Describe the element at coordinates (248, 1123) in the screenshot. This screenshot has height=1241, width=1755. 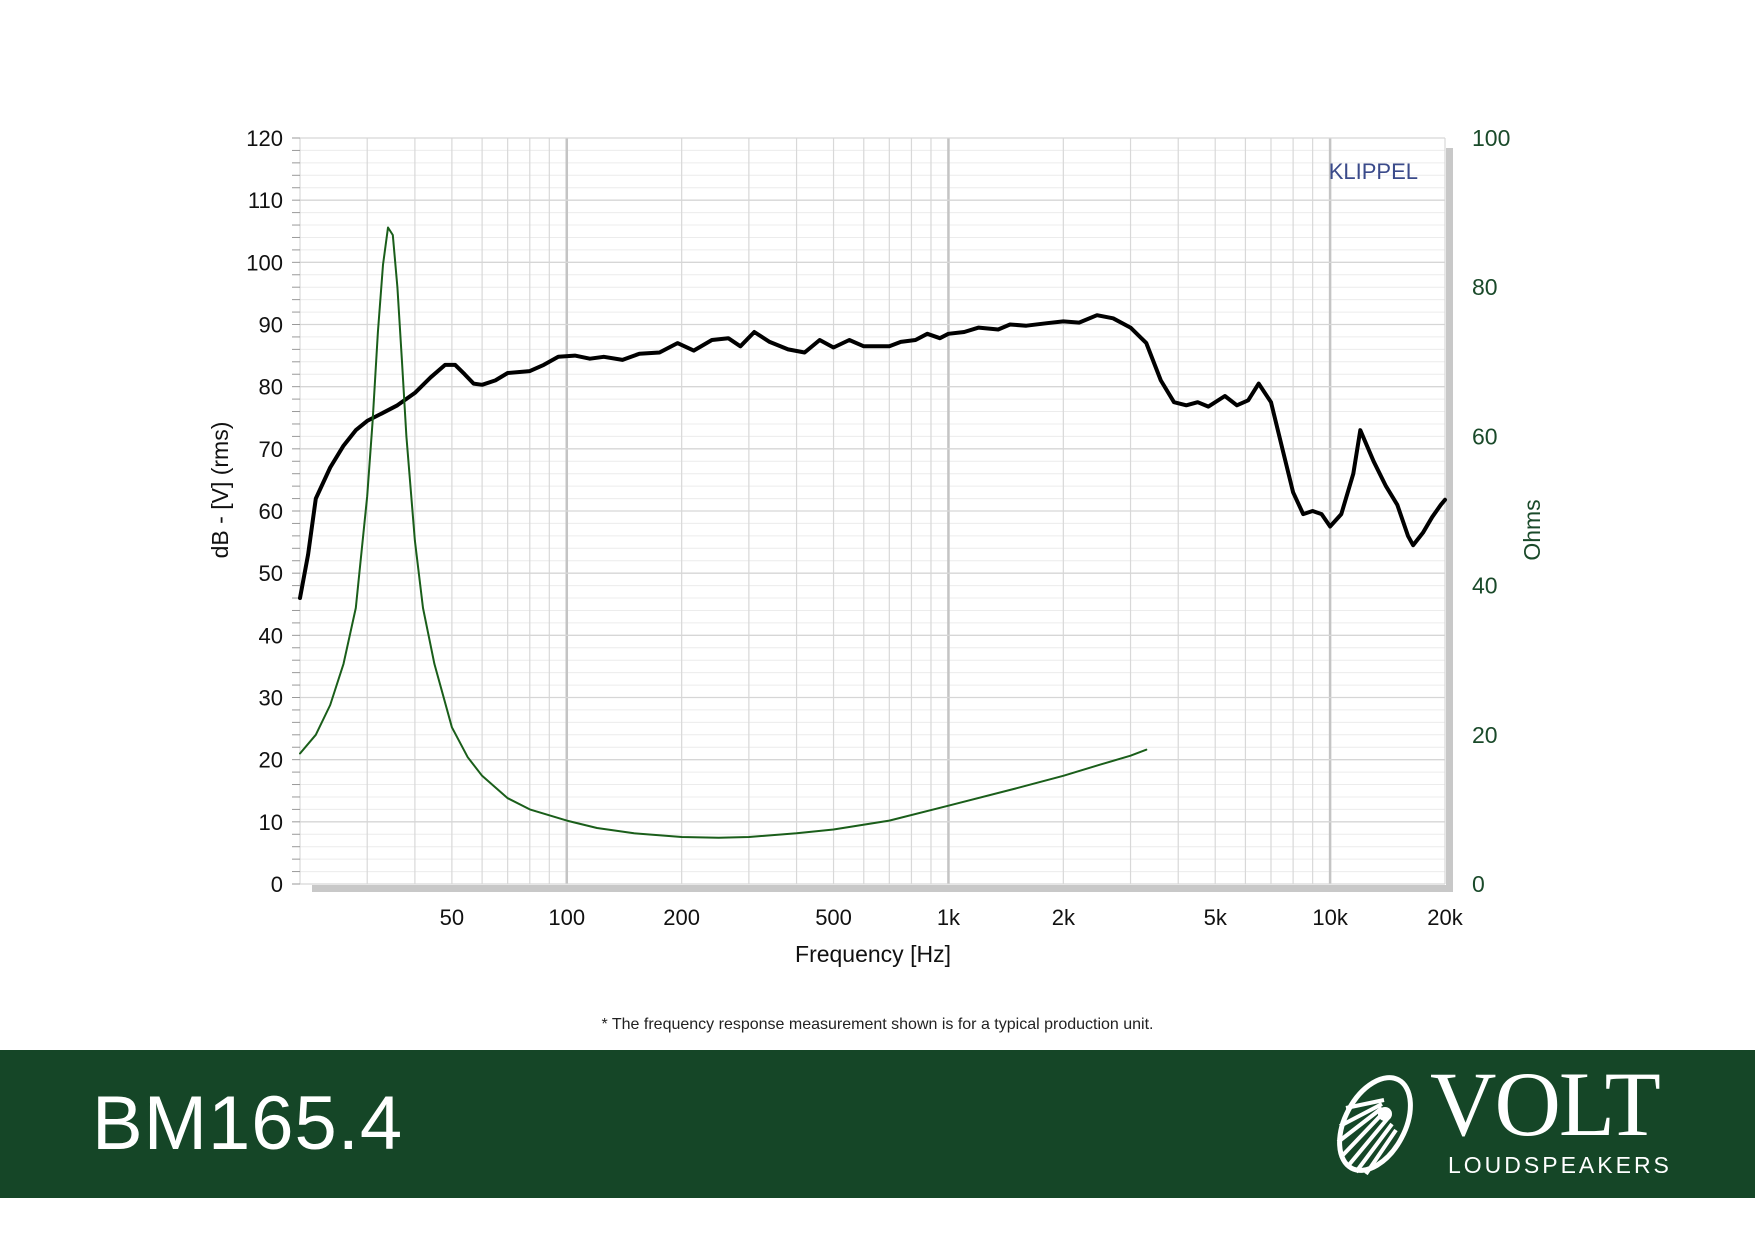
I see `model-name: BM165.4` at that location.